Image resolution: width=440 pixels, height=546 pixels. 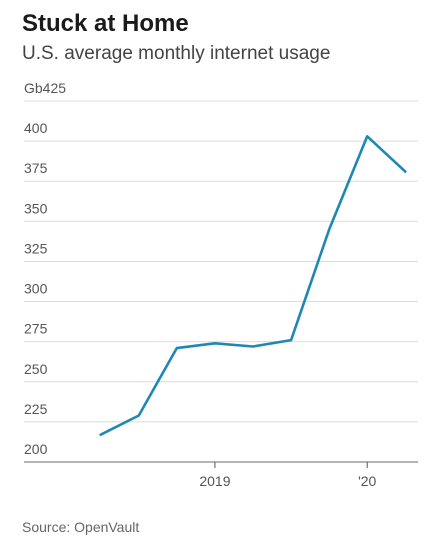 What do you see at coordinates (176, 53) in the screenshot?
I see `chart-subtitle: U.S. average monthly internet usage` at bounding box center [176, 53].